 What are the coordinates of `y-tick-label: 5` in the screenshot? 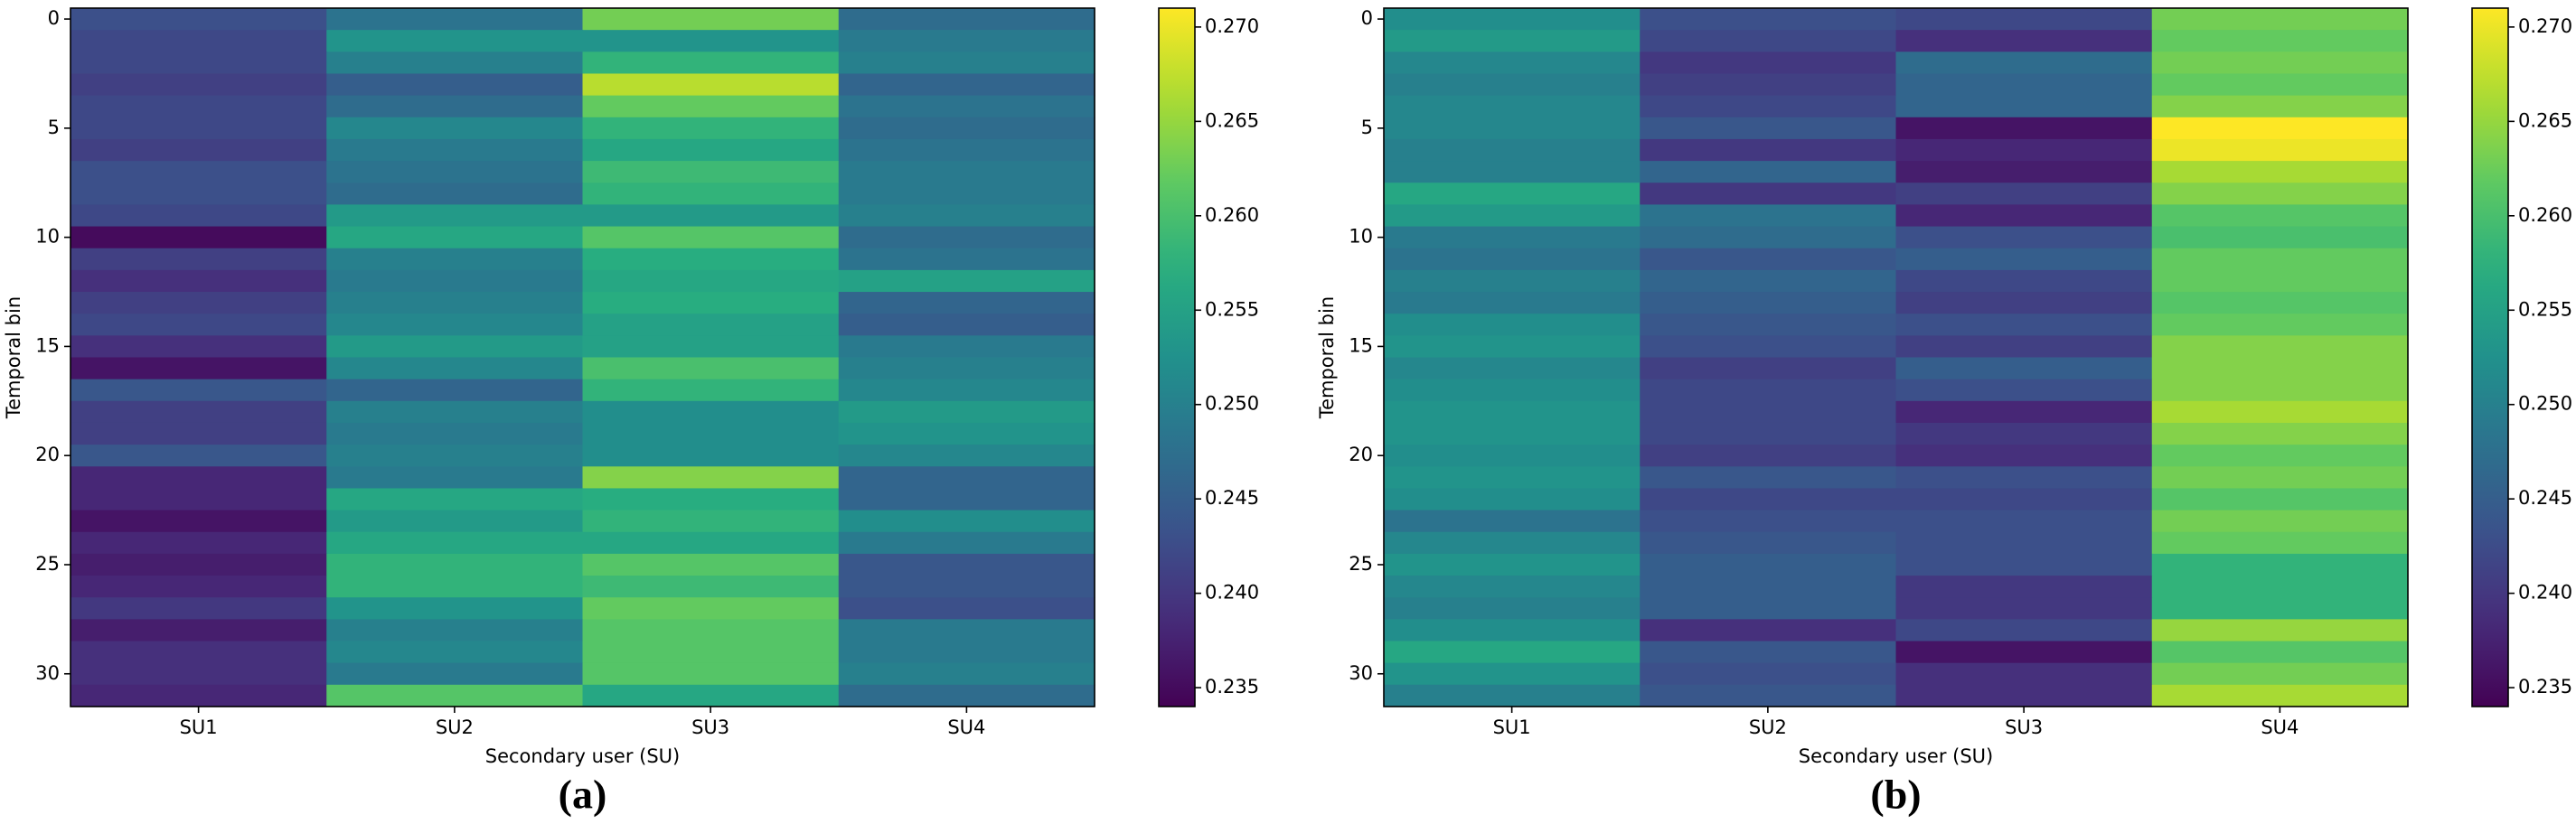 It's located at (1367, 127).